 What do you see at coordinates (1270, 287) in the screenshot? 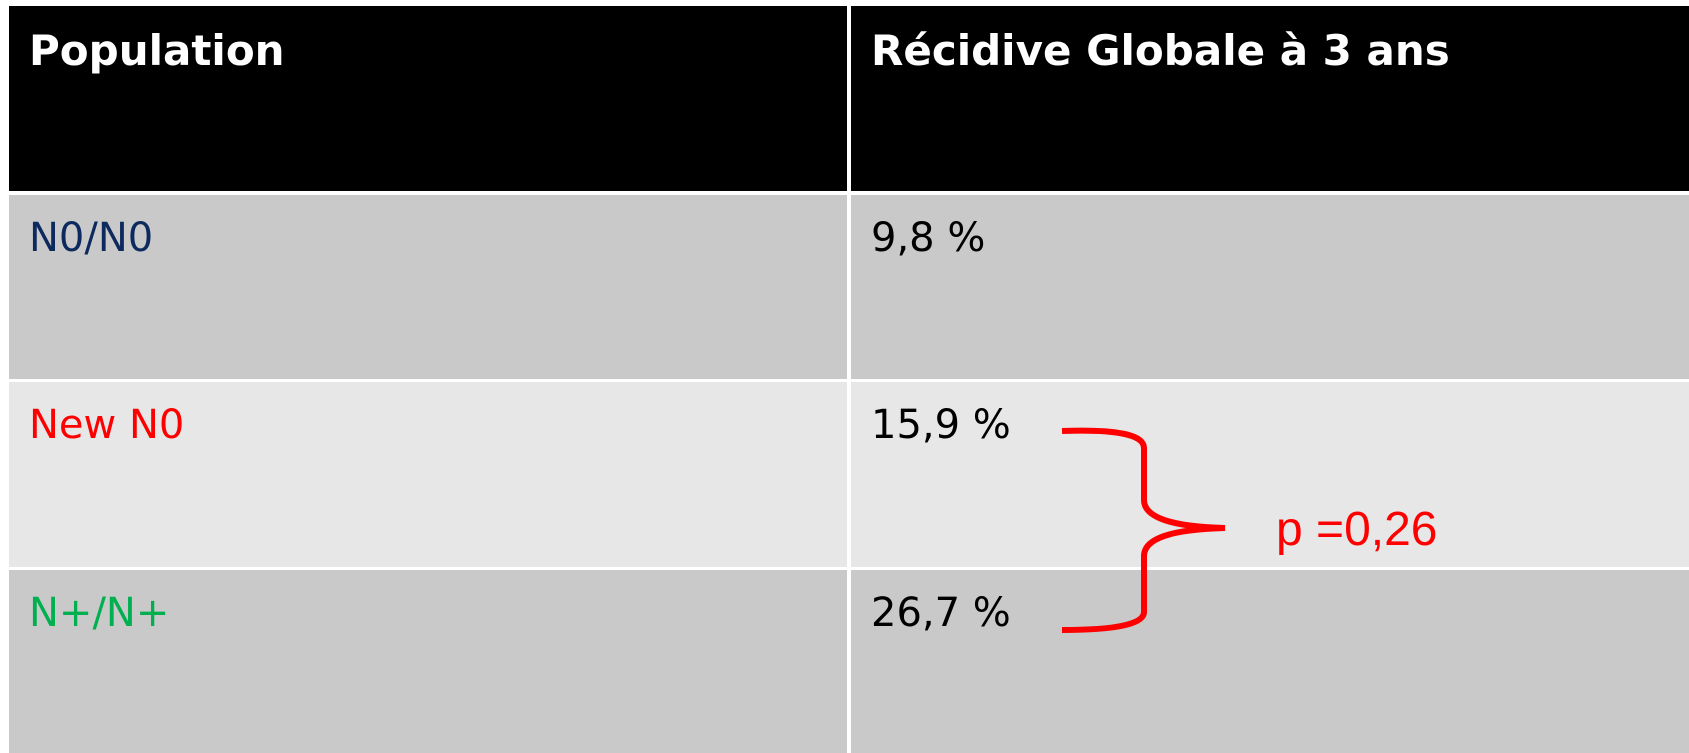
I see `row-value: 9,8 %` at bounding box center [1270, 287].